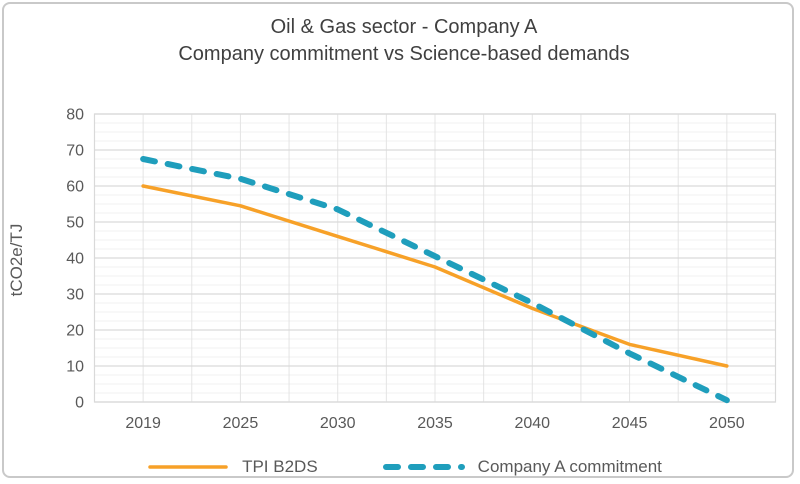  I want to click on y-tick-label: 50, so click(75, 223).